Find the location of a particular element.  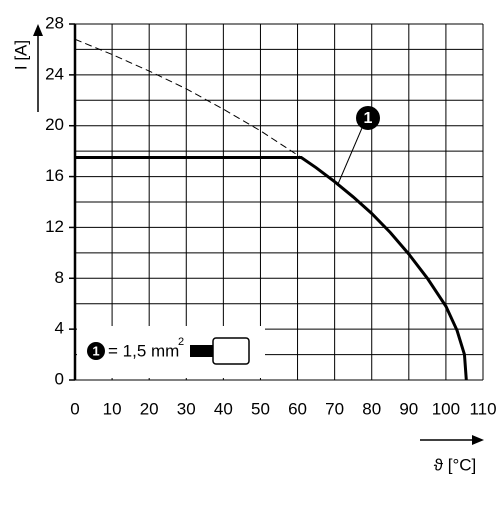

x-tick-label: 80 is located at coordinates (371, 408).